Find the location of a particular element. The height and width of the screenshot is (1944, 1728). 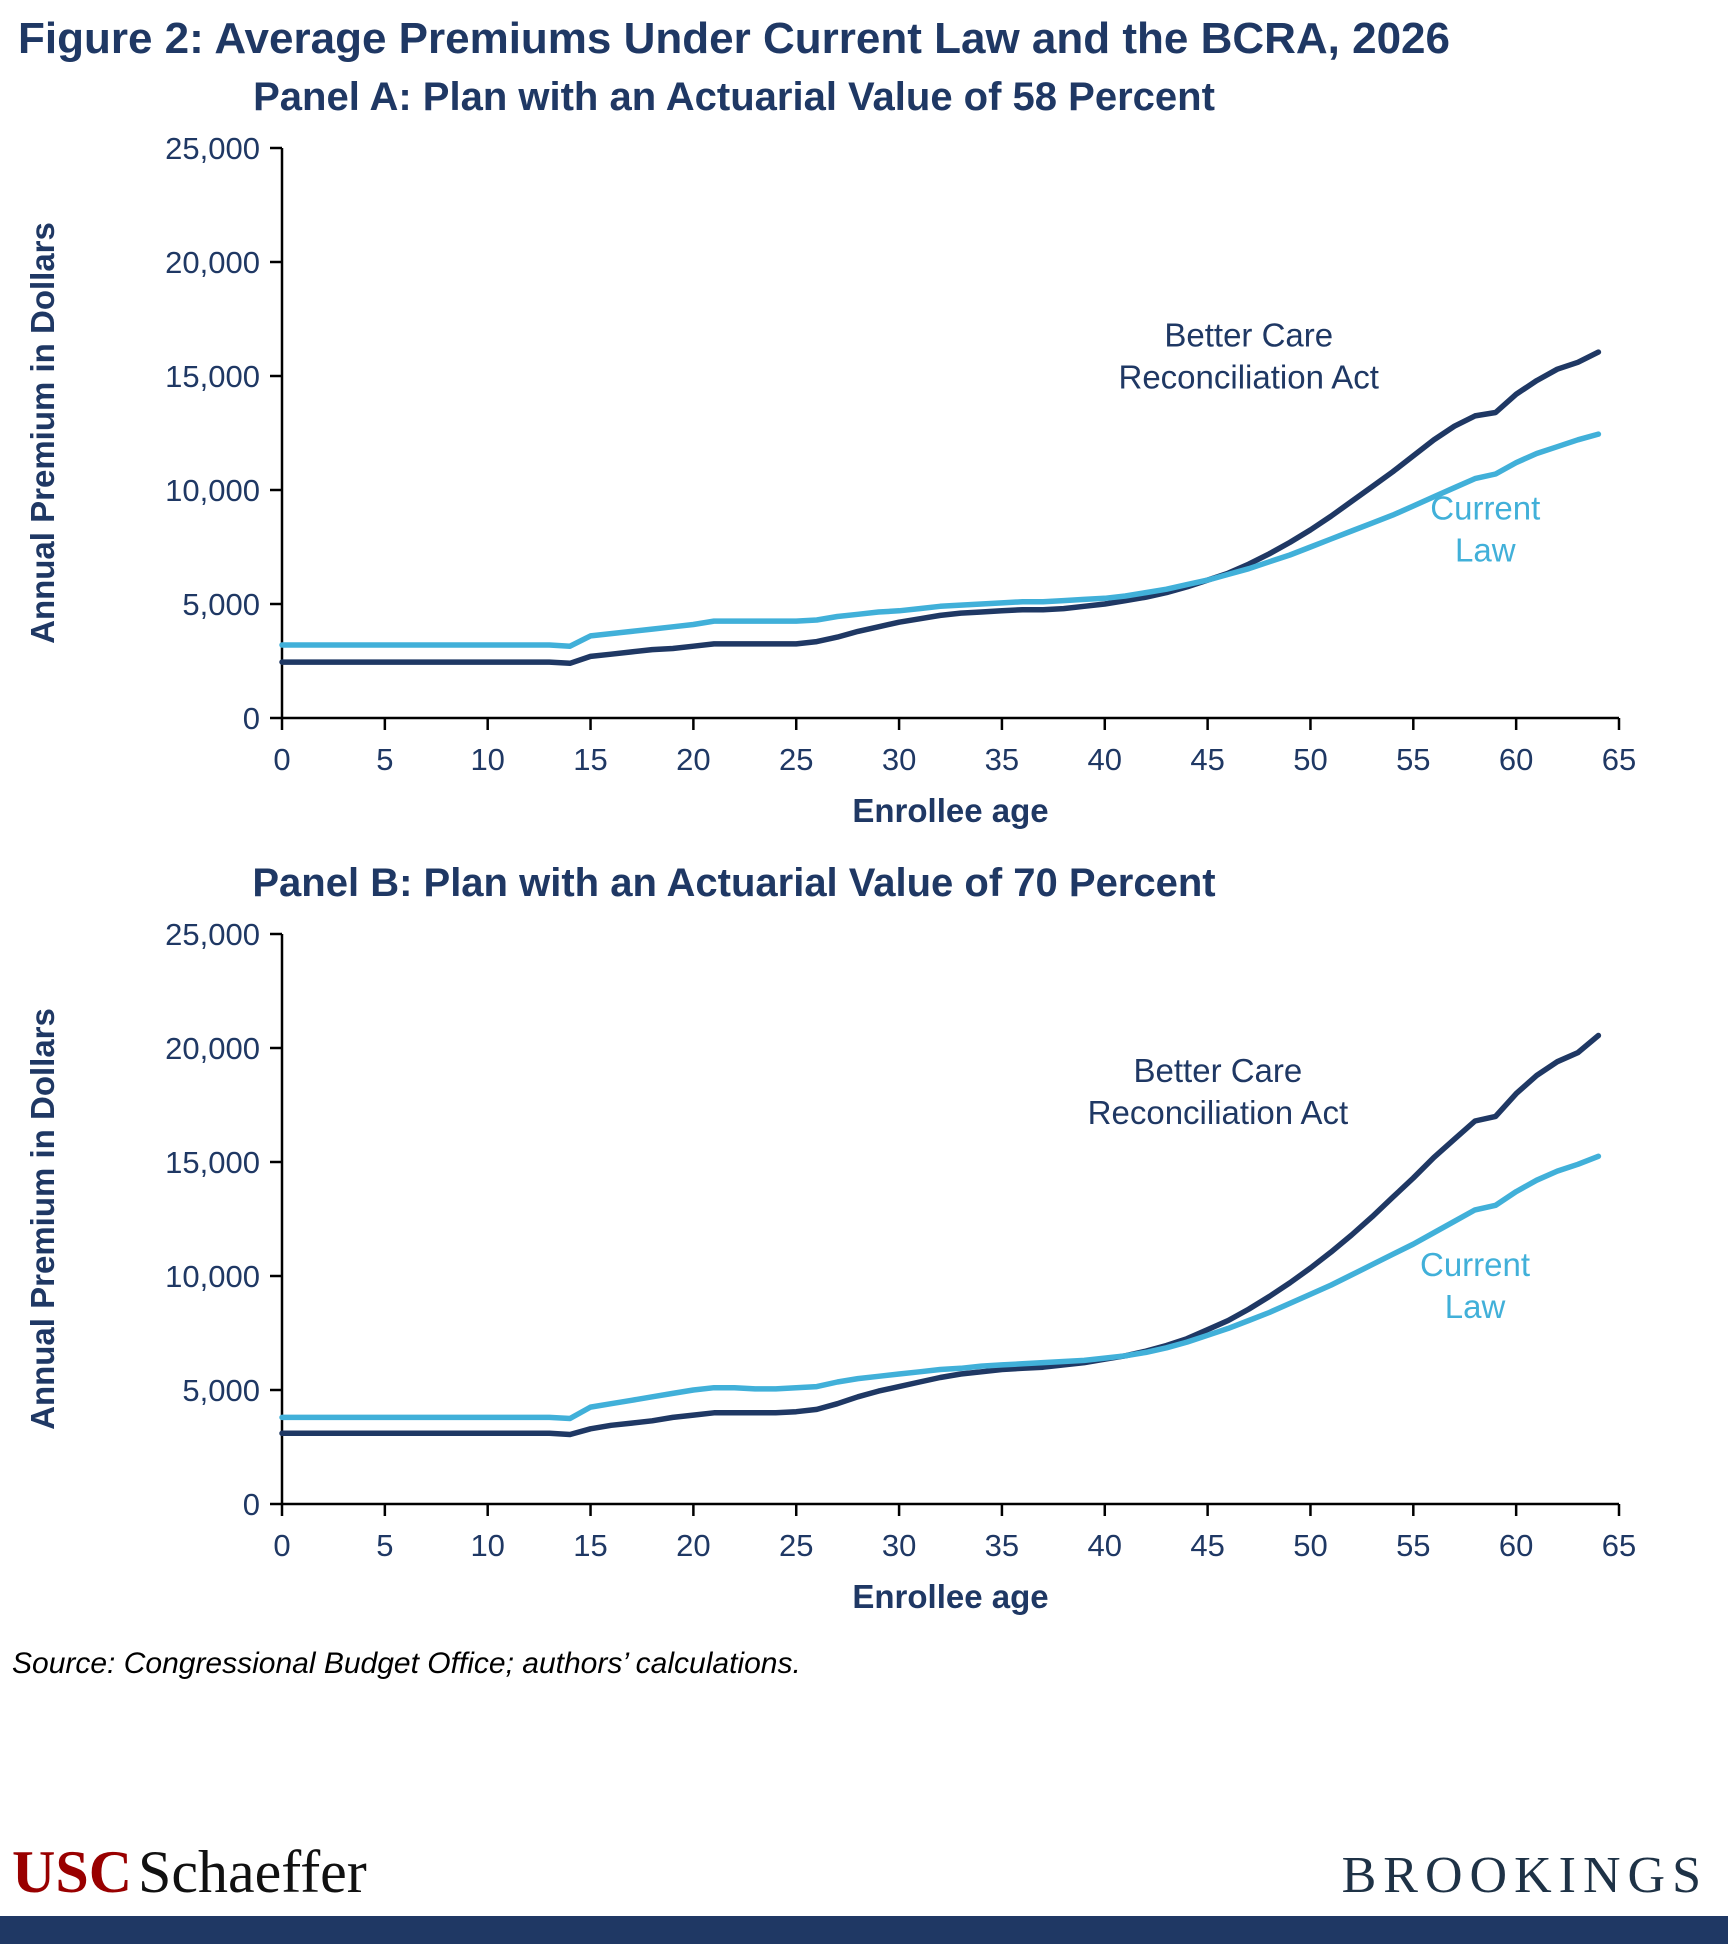

usc-schaeffer-logo: USC Schaeffer is located at coordinates (189, 1872).